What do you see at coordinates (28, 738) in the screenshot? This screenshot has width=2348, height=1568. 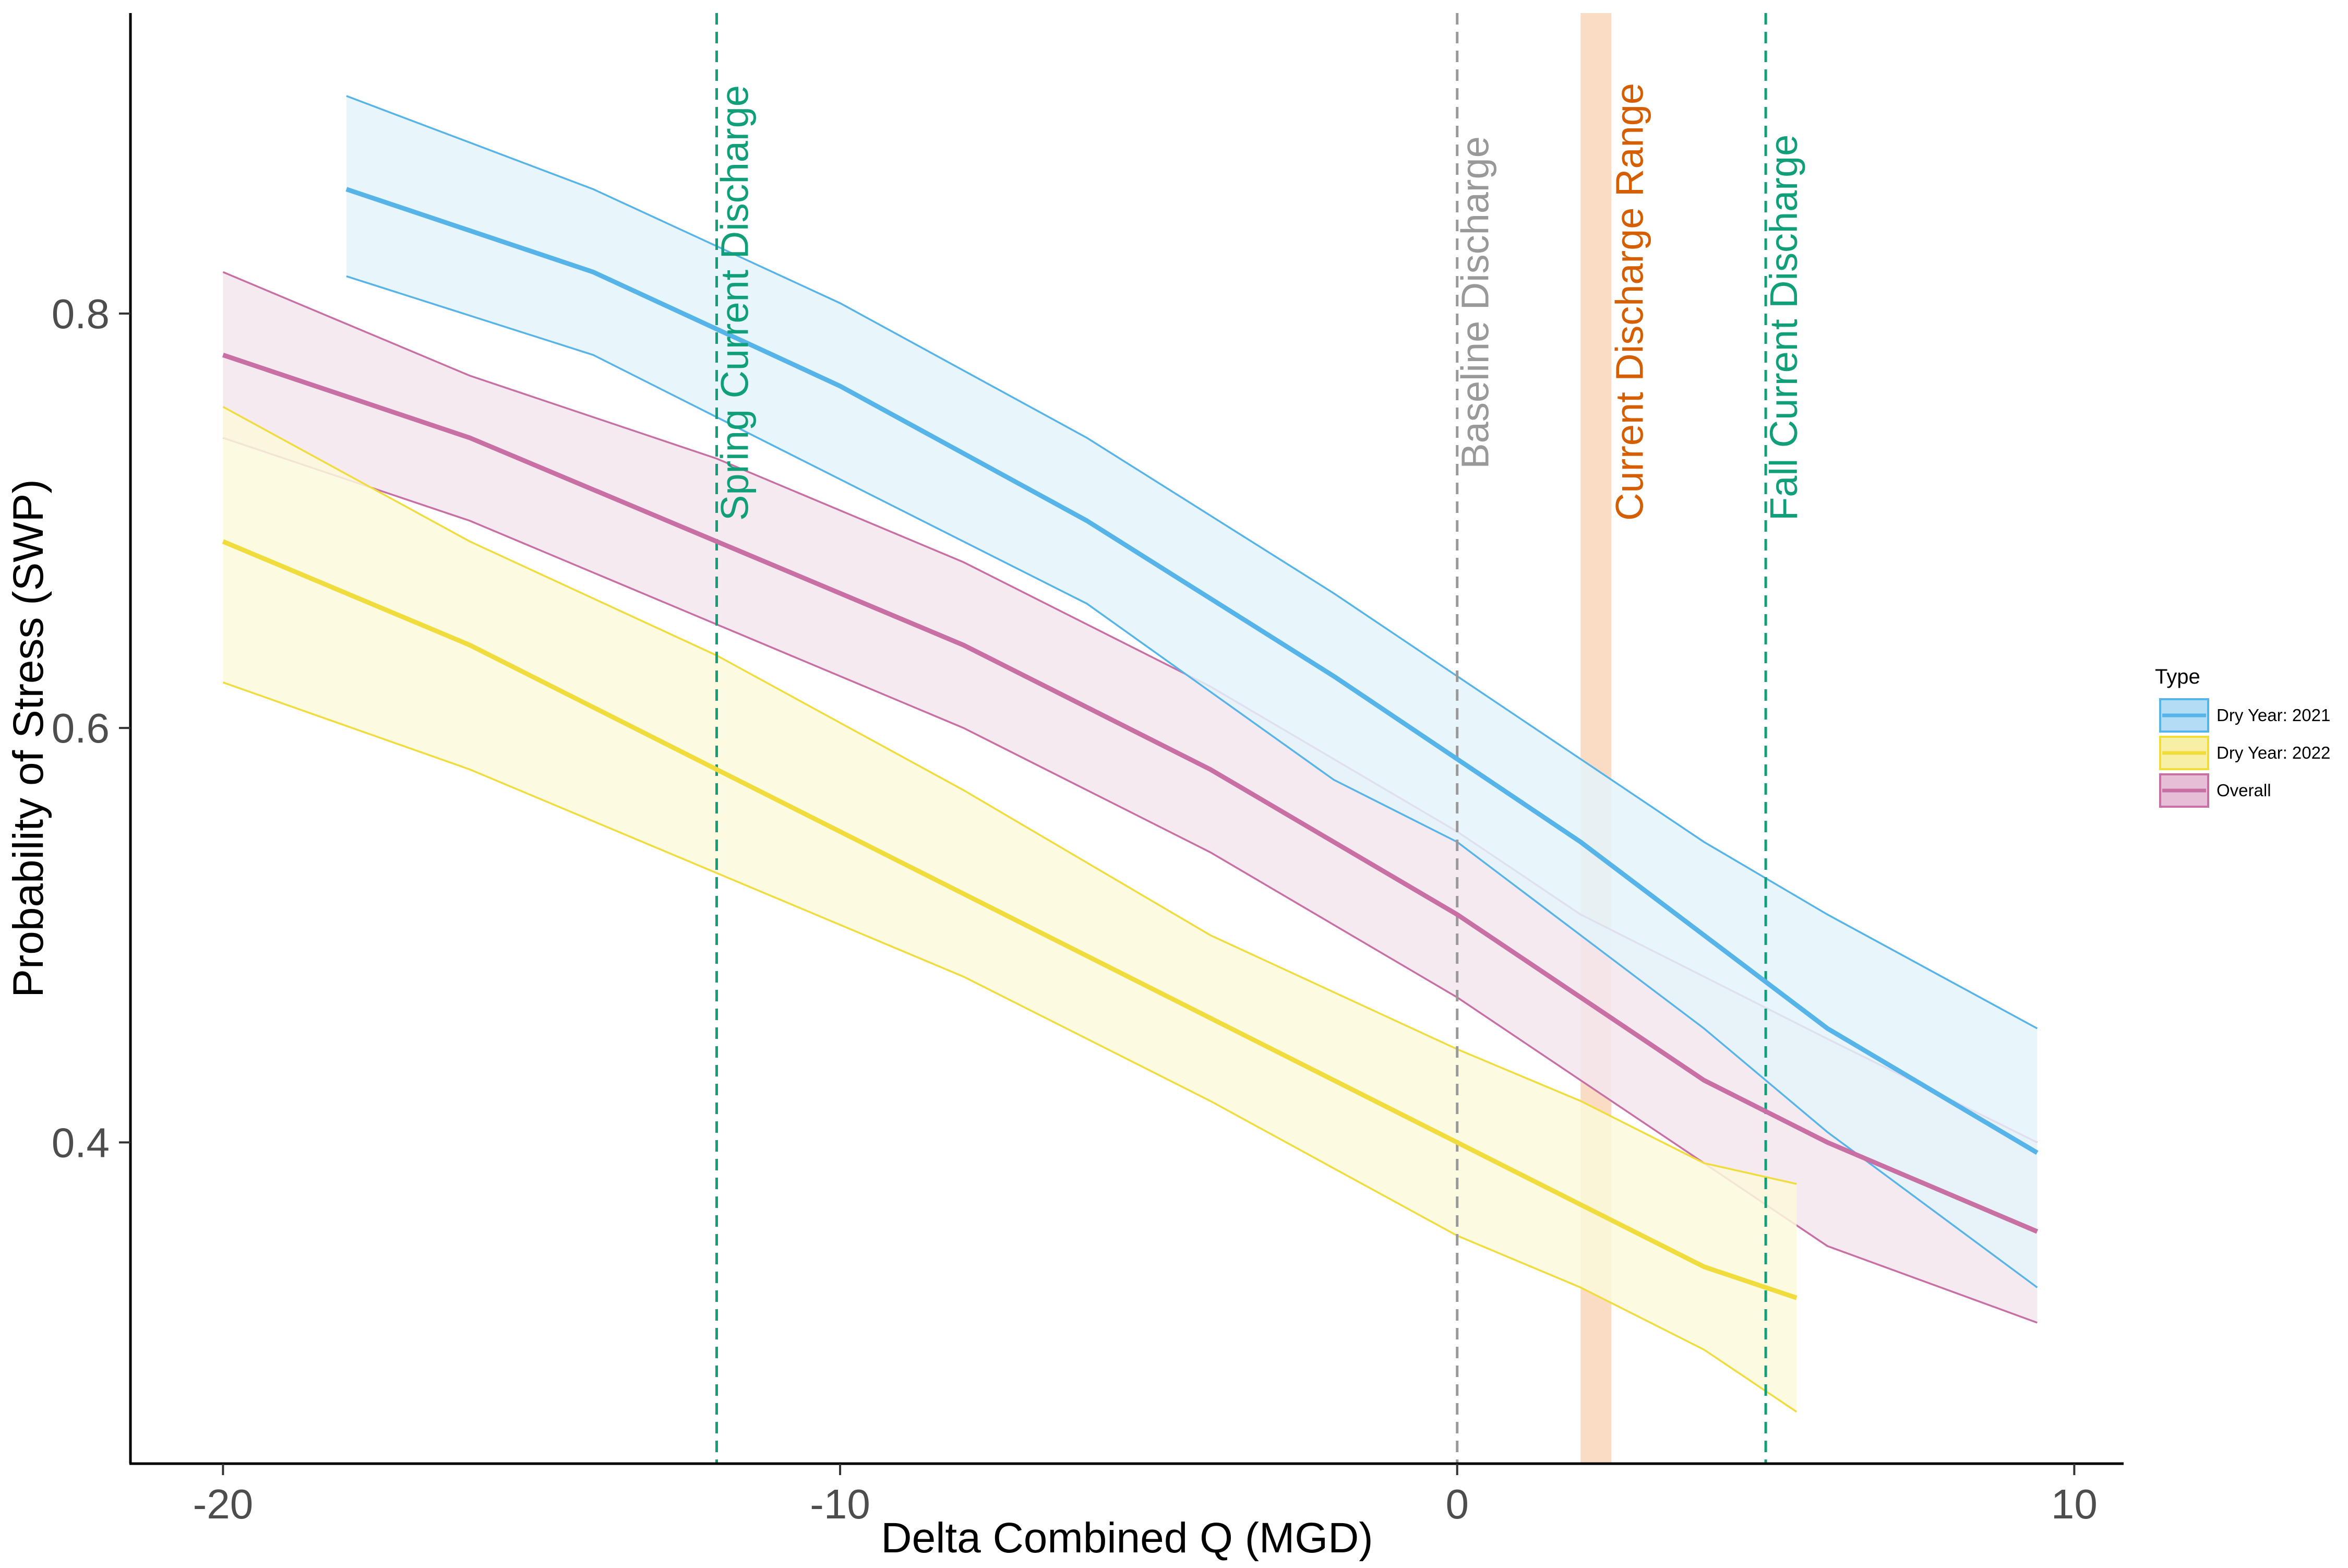 I see `y-axis-title: Probability of Stress (SWP)` at bounding box center [28, 738].